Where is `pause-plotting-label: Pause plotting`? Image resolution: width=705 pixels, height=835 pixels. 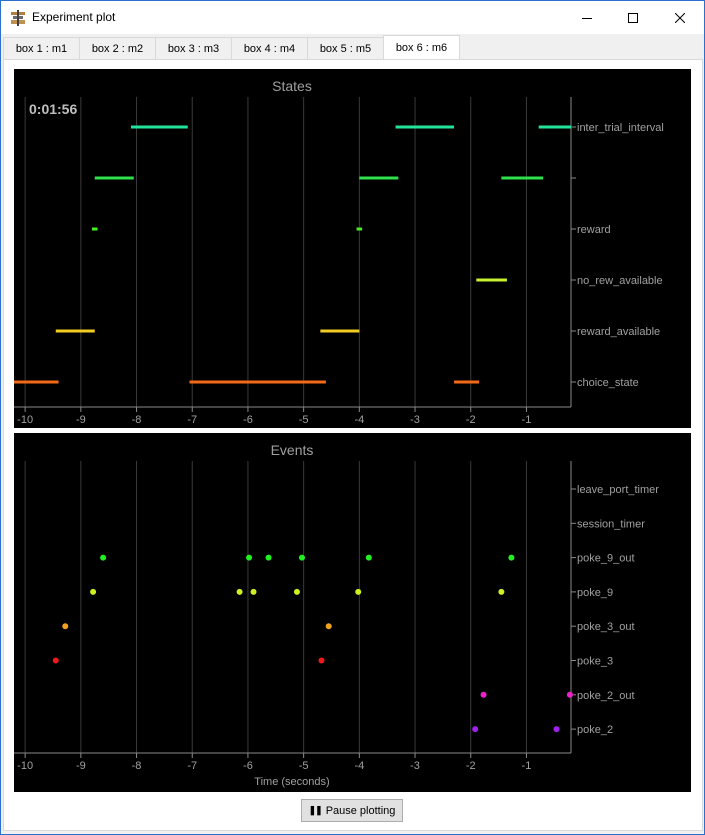
pause-plotting-label: Pause plotting is located at coordinates (360, 810).